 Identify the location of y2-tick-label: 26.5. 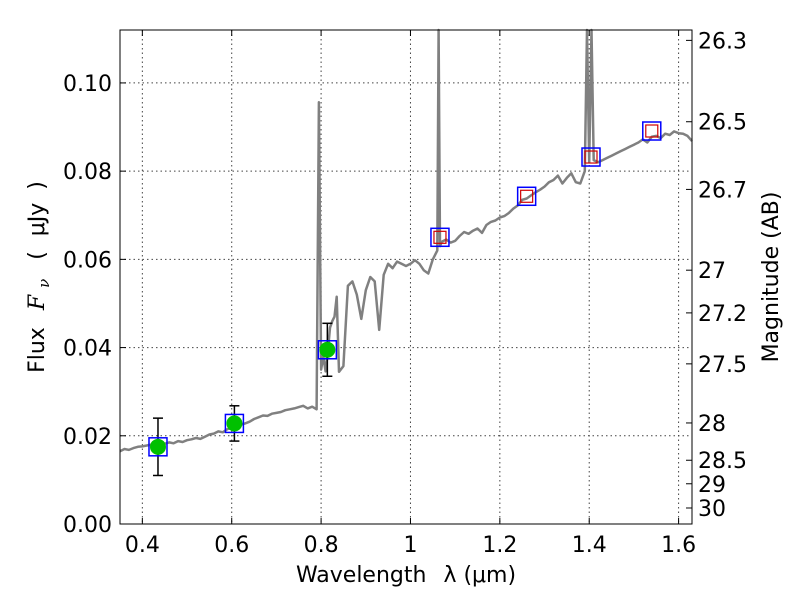
(722, 123).